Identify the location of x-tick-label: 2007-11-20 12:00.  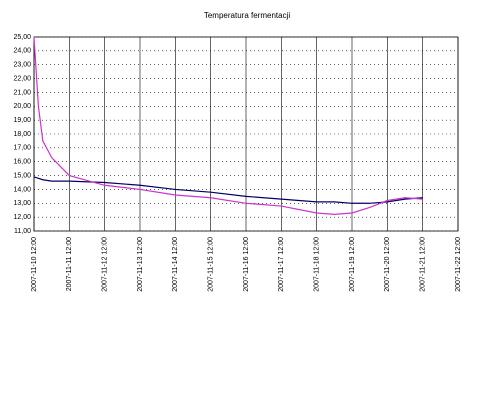
(387, 264).